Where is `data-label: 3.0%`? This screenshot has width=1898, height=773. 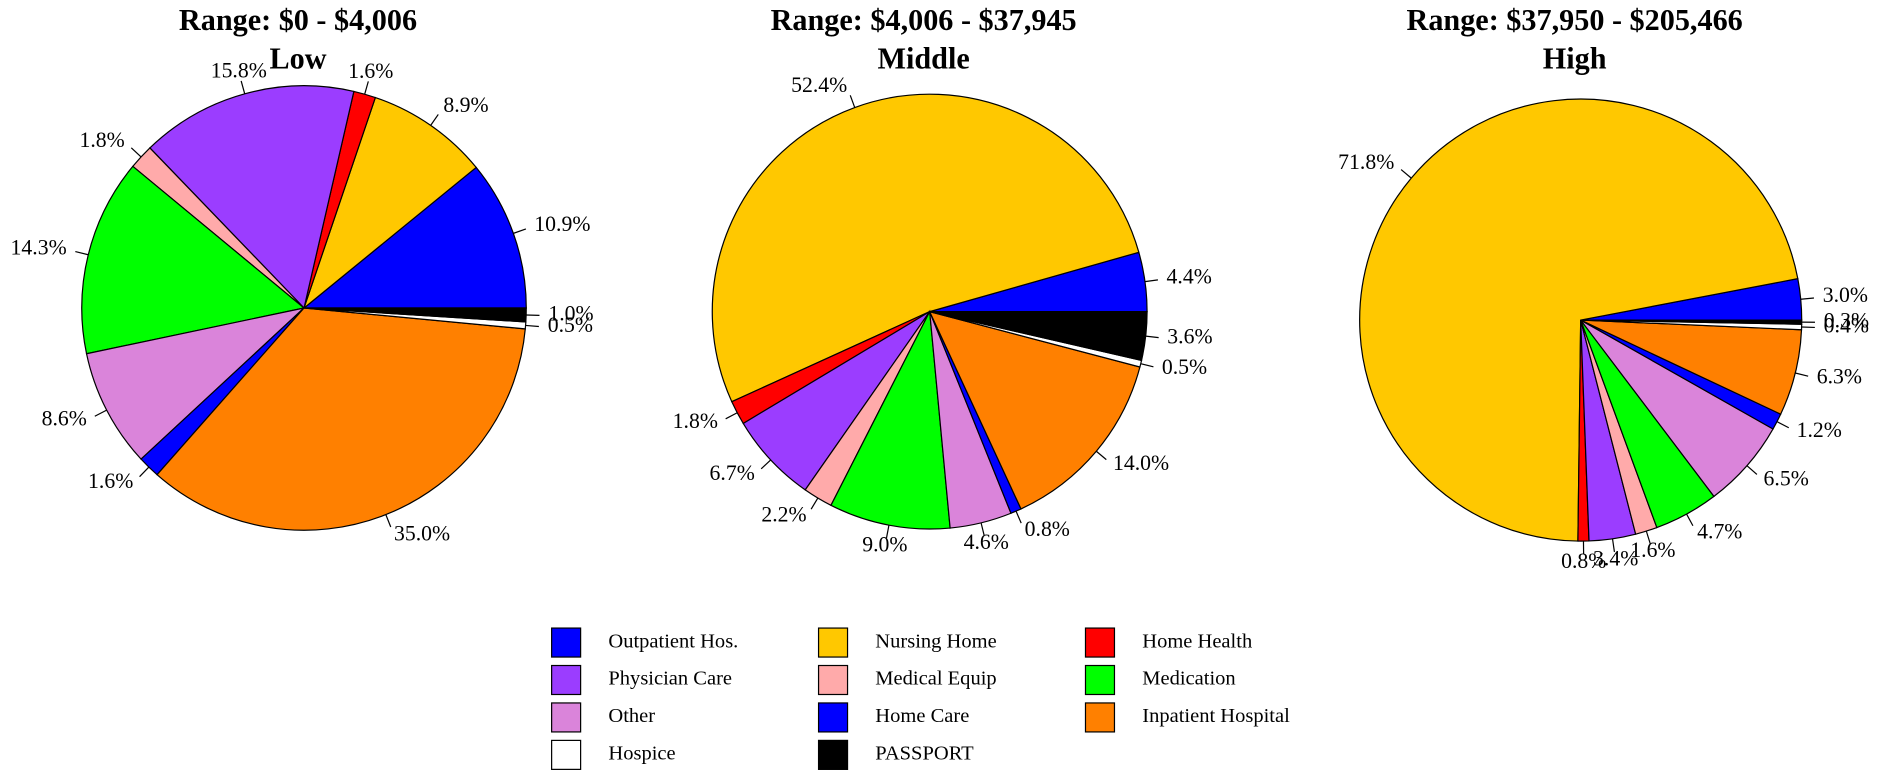
data-label: 3.0% is located at coordinates (1845, 295).